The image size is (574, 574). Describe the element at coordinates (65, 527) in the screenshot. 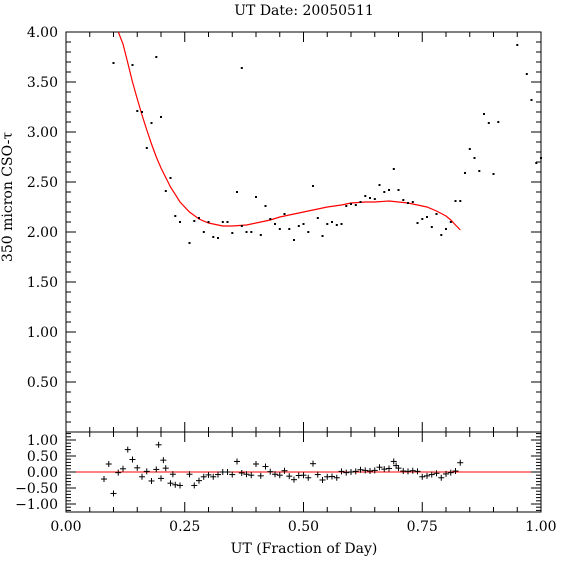

I see `x-tick-label: 0.00` at that location.